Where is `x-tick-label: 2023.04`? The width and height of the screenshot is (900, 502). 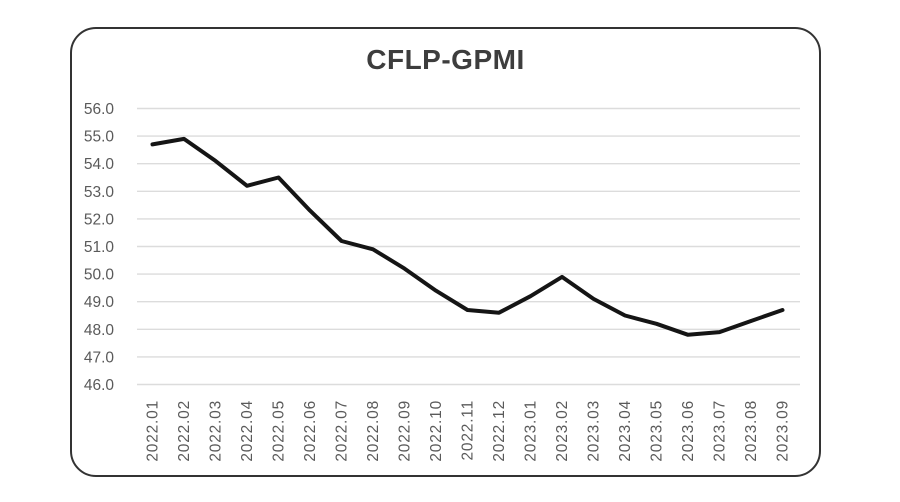 x-tick-label: 2023.04 is located at coordinates (625, 431).